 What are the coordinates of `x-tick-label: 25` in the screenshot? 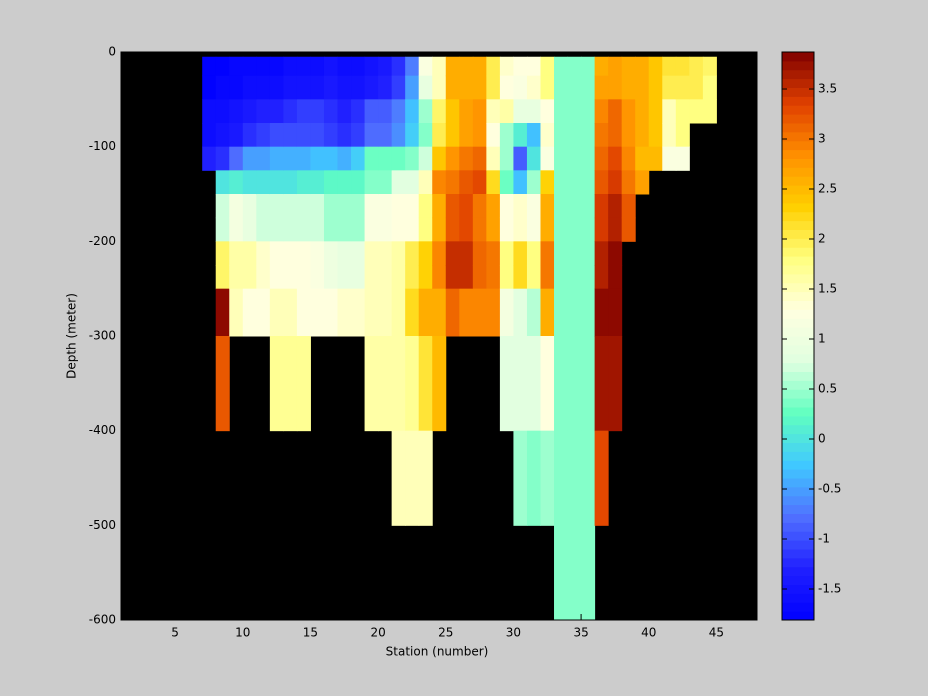 It's located at (445, 633).